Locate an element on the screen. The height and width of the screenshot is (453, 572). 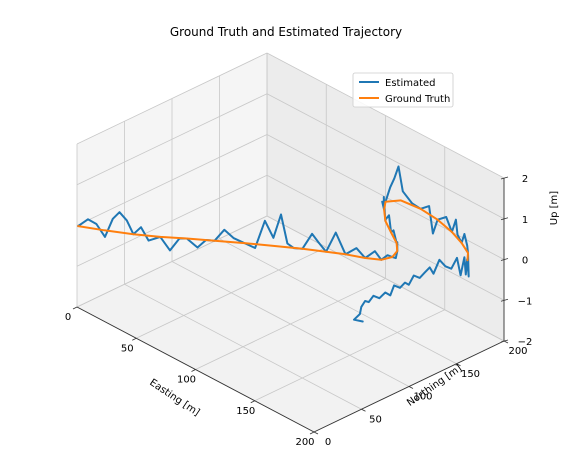
easting-tick-label: 100 is located at coordinates (186, 380).